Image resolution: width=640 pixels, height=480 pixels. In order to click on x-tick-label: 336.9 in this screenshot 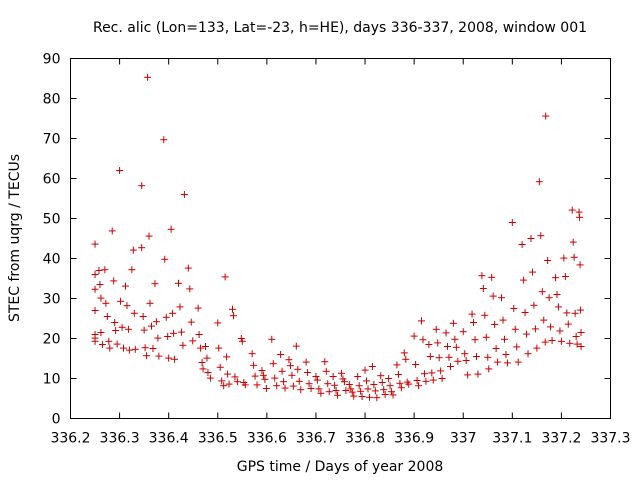, I will do `click(414, 439)`.